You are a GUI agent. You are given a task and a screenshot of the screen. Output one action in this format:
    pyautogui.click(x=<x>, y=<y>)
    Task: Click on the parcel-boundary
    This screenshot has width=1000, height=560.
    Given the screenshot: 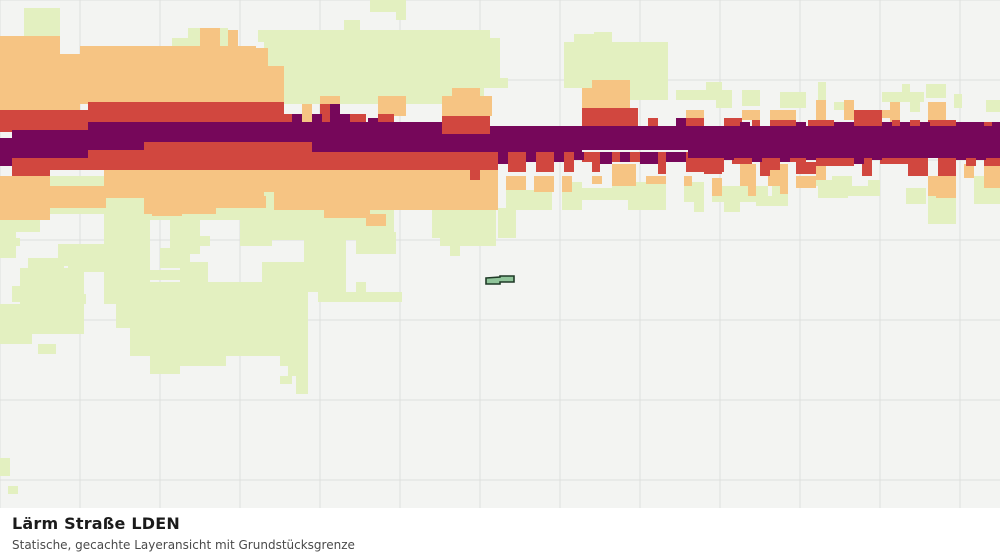 What is the action you would take?
    pyautogui.click(x=500, y=280)
    